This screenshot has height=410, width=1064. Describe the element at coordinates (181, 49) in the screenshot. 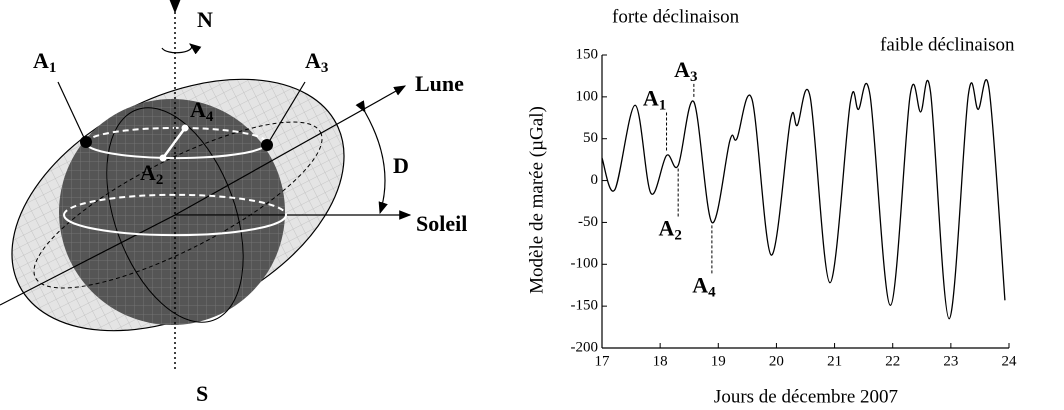

I see `rotation-arrow` at that location.